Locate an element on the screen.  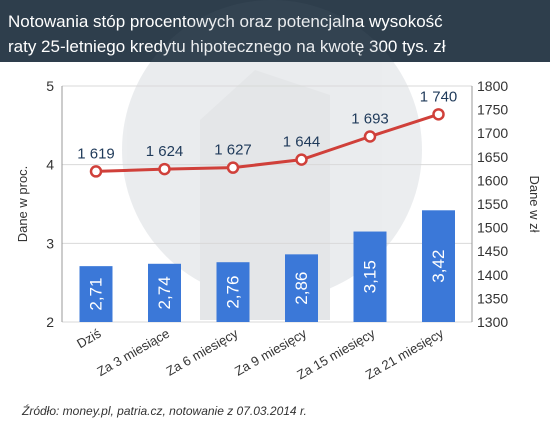
y-tick-right-label: 1500 is located at coordinates (492, 228).